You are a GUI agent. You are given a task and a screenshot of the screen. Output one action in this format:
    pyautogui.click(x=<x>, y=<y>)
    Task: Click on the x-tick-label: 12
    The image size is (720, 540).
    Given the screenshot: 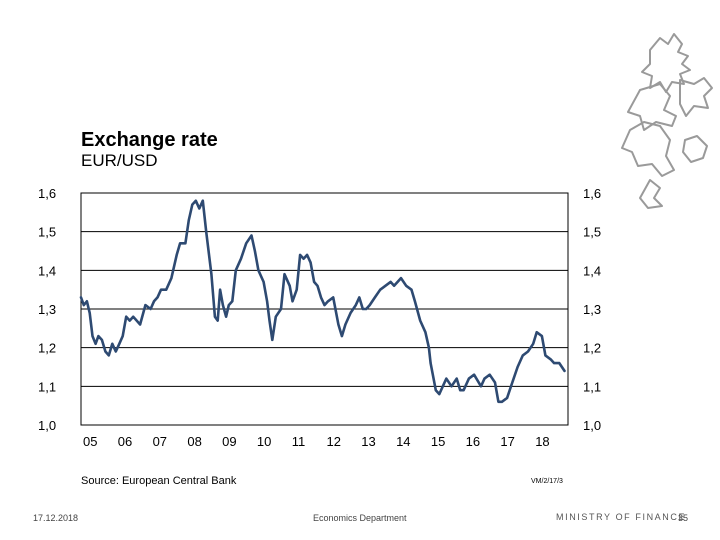 What is the action you would take?
    pyautogui.click(x=334, y=441)
    